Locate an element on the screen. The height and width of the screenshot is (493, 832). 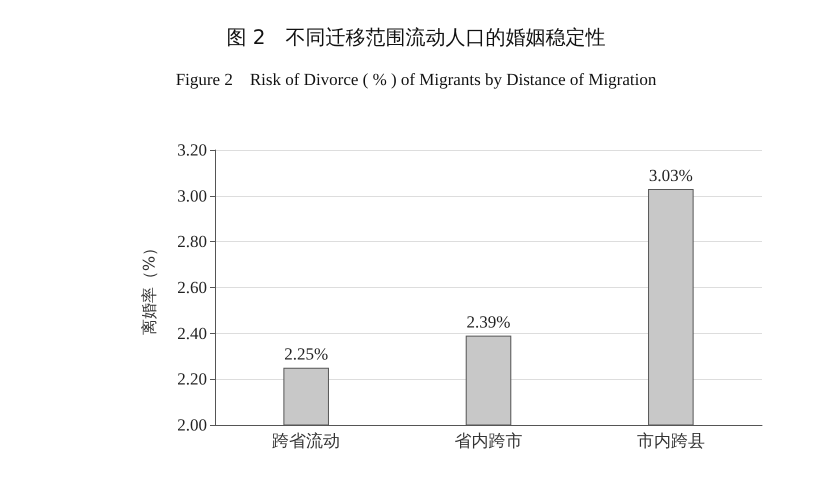
y-tick-label: 3.00 is located at coordinates (192, 196).